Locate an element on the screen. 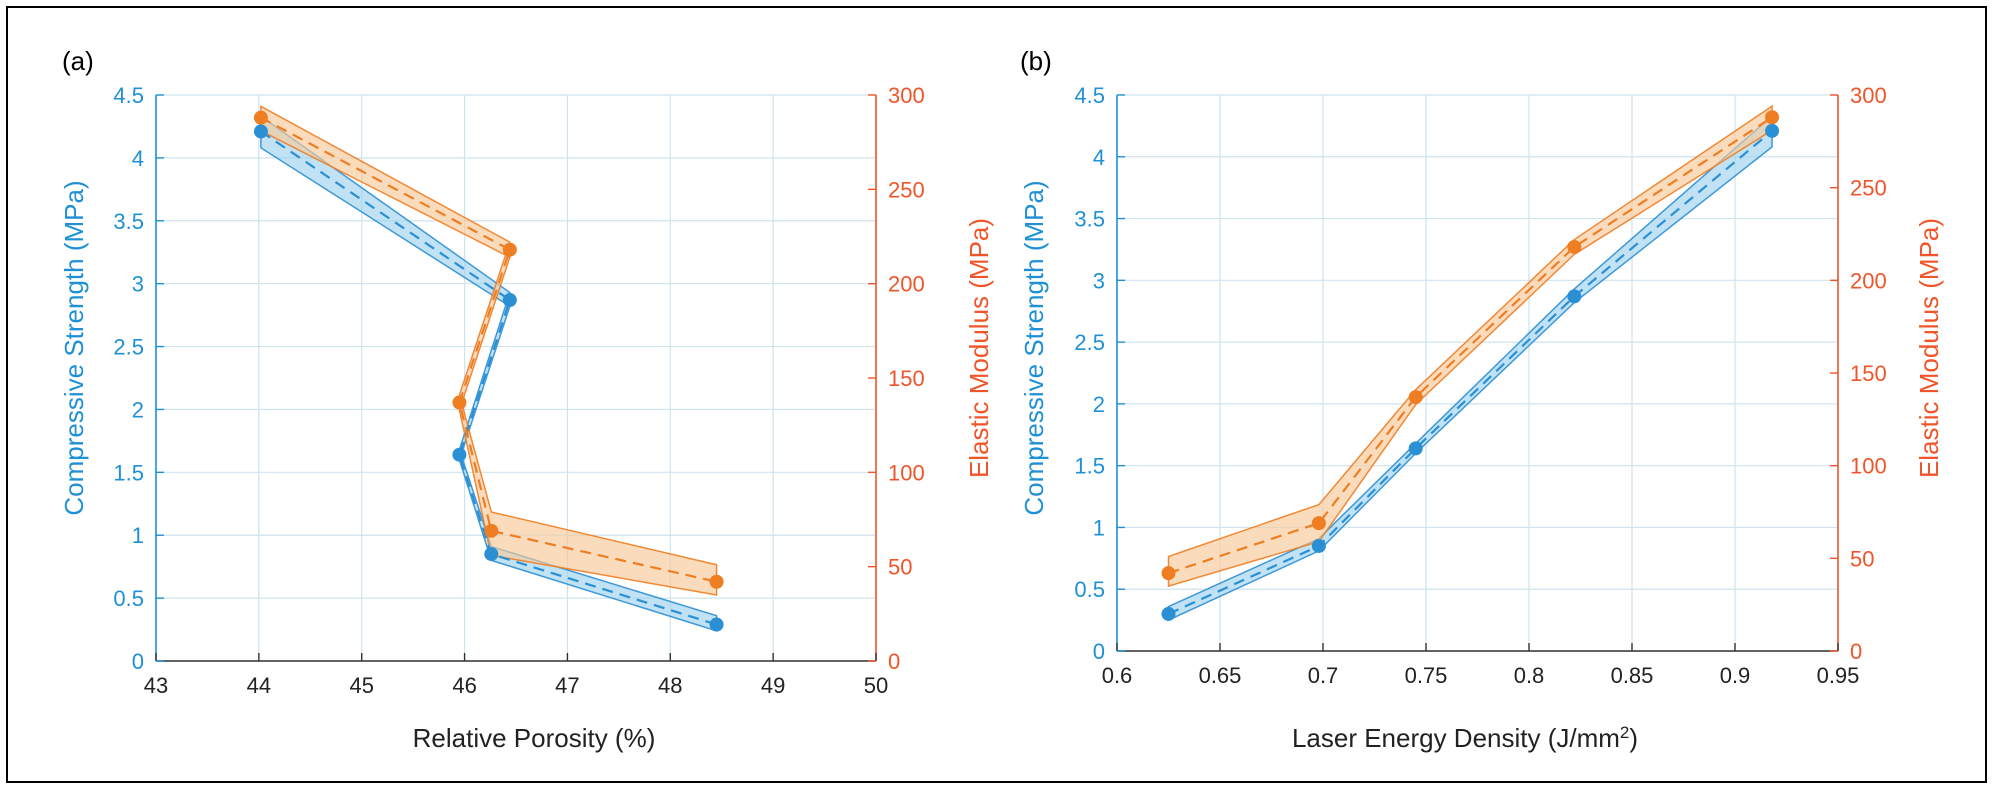  panel-a-xtick-label-5: 48 is located at coordinates (670, 685).